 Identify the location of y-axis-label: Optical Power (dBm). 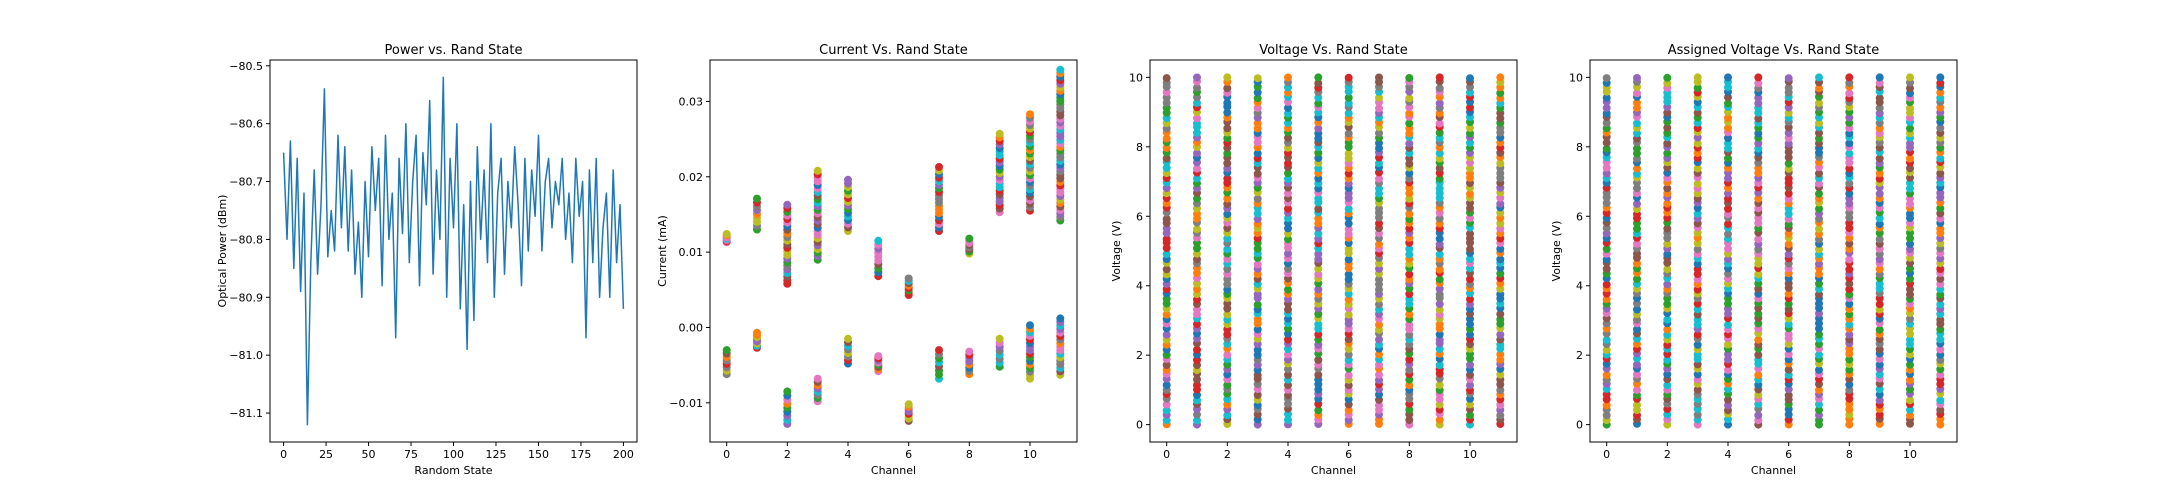
(222, 251).